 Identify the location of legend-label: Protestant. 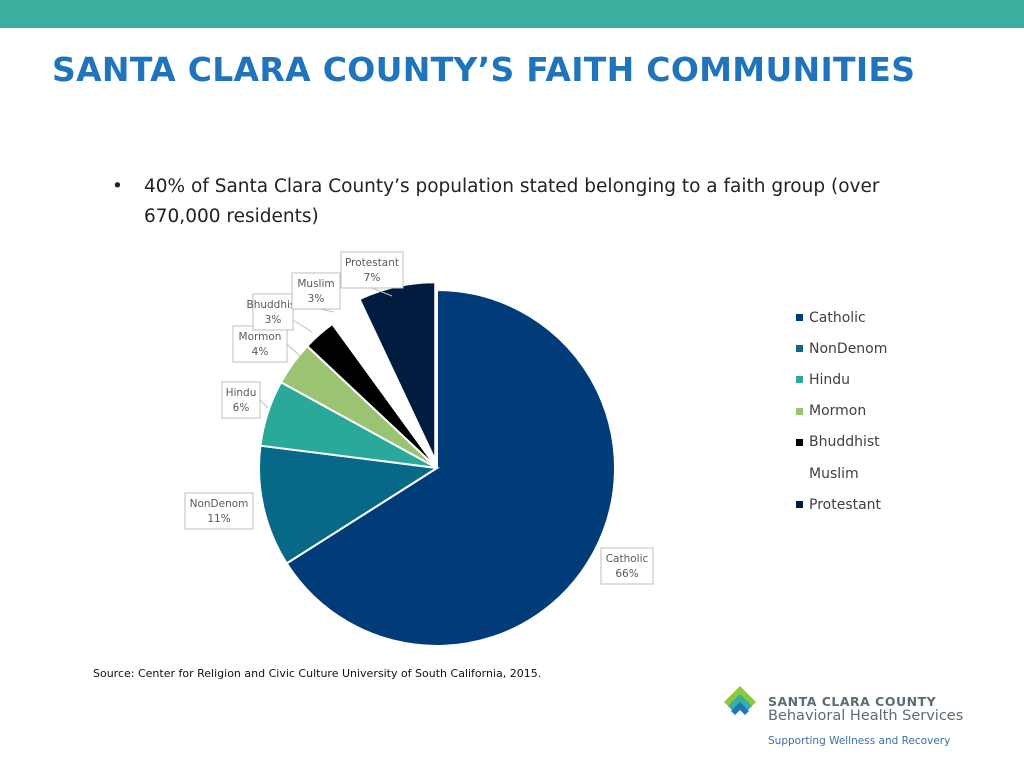
(845, 504).